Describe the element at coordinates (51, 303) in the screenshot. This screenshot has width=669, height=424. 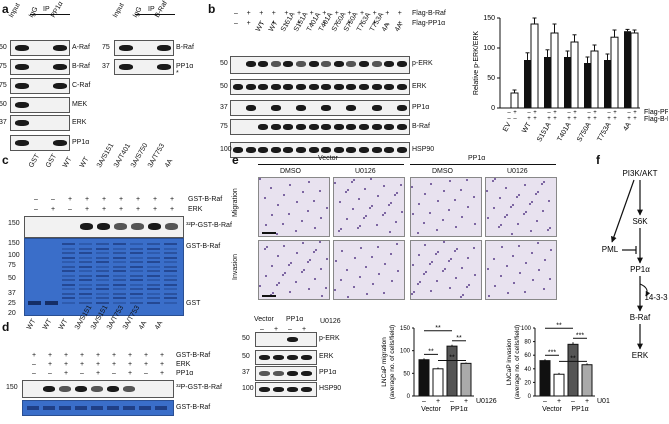
I see `gel-band-gst` at that location.